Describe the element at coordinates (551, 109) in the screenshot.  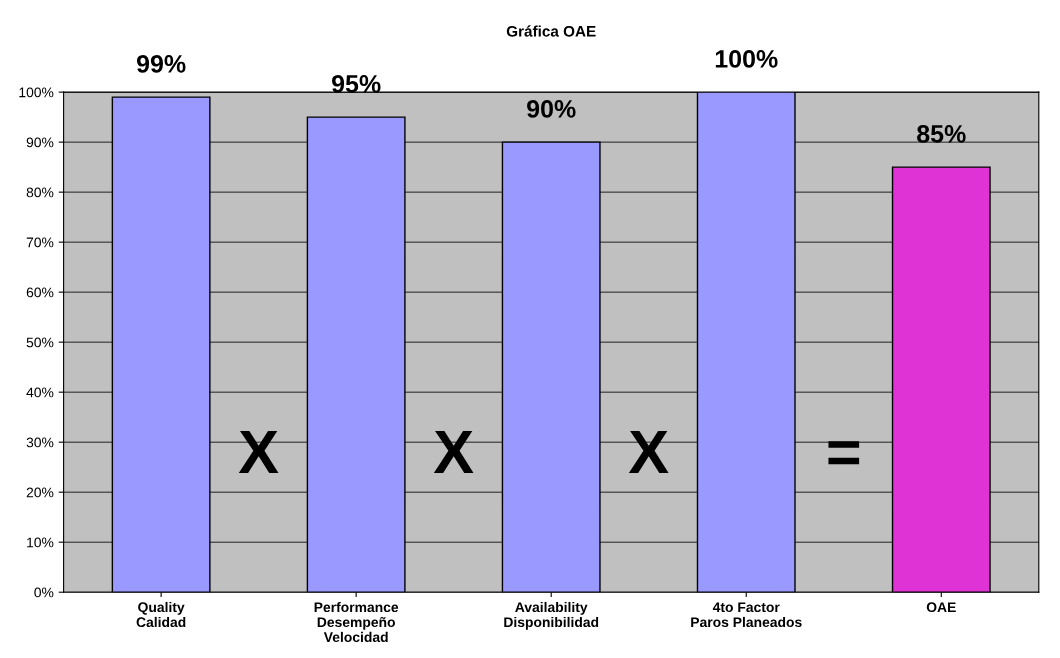
I see `data-label: 90%` at that location.